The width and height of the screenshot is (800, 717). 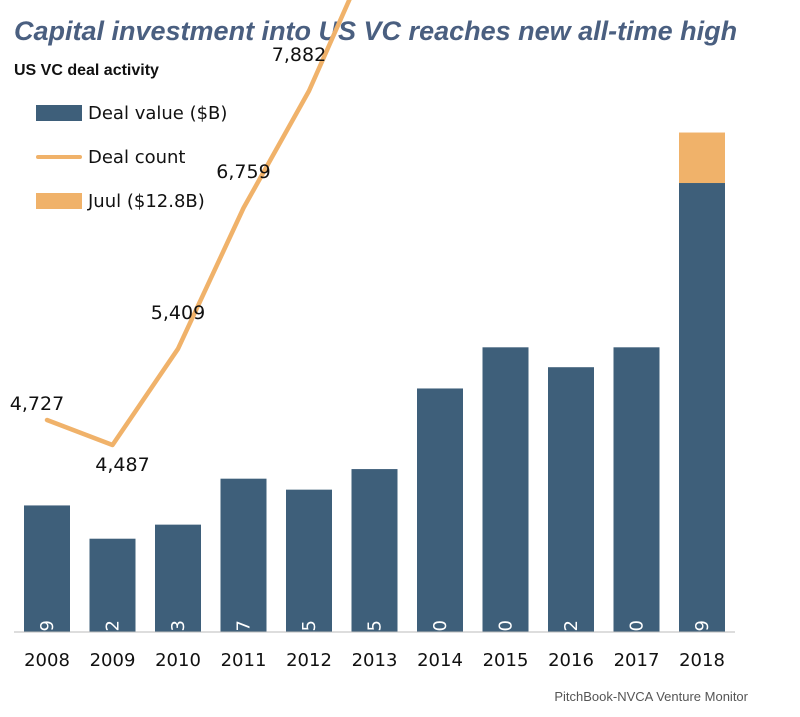 What do you see at coordinates (309, 660) in the screenshot?
I see `x-tick-label: 2012` at bounding box center [309, 660].